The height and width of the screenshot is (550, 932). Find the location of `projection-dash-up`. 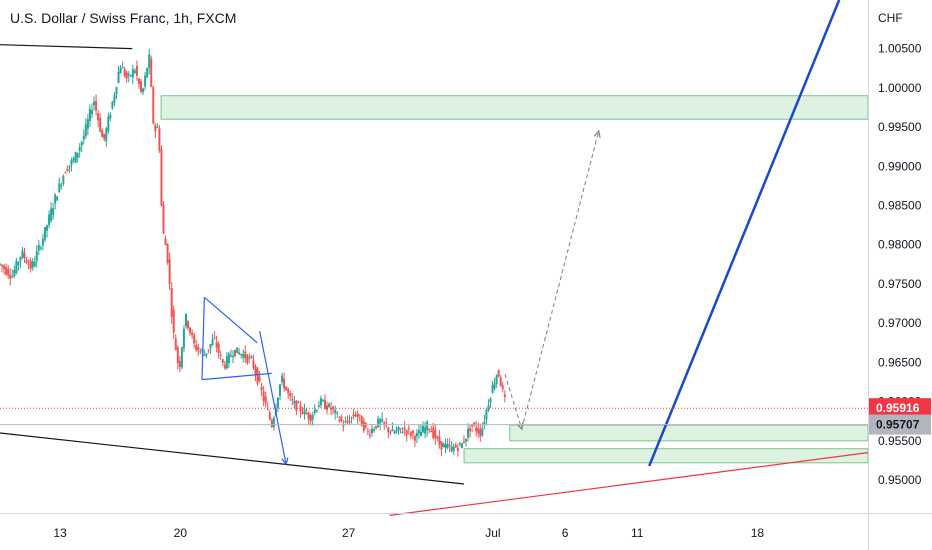

projection-dash-up is located at coordinates (560, 280).